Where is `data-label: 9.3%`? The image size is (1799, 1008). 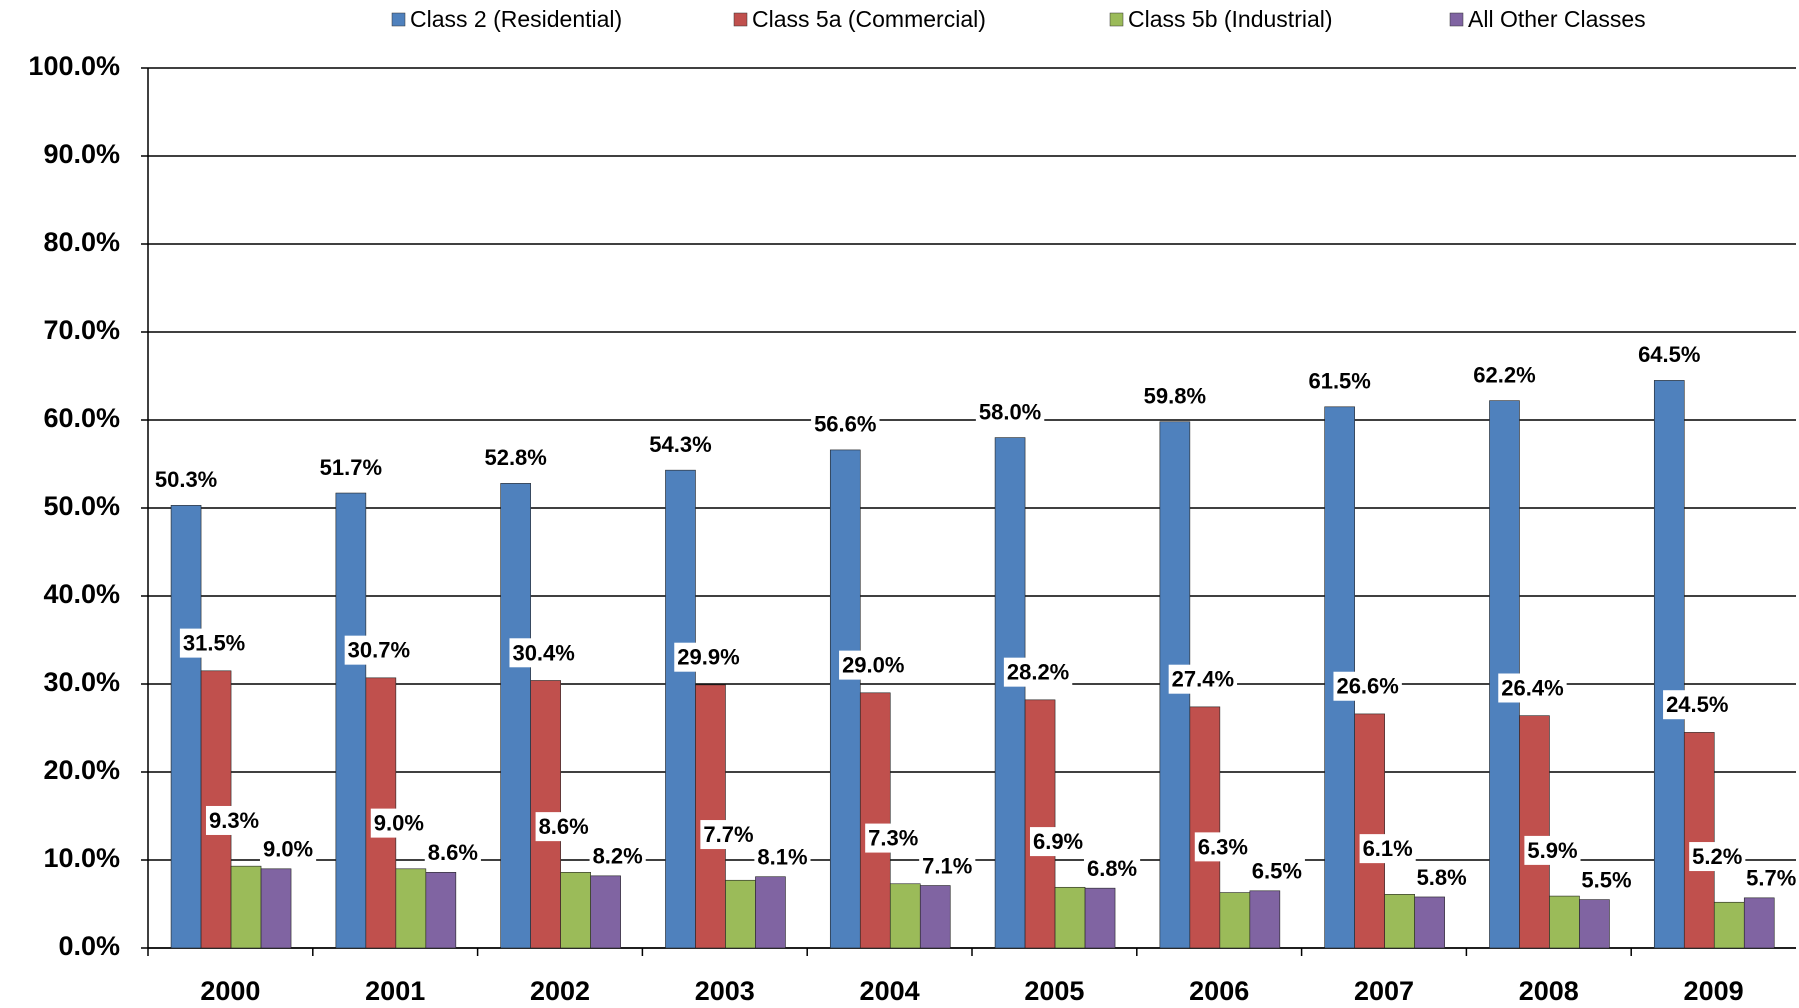
data-label: 9.3% is located at coordinates (234, 820).